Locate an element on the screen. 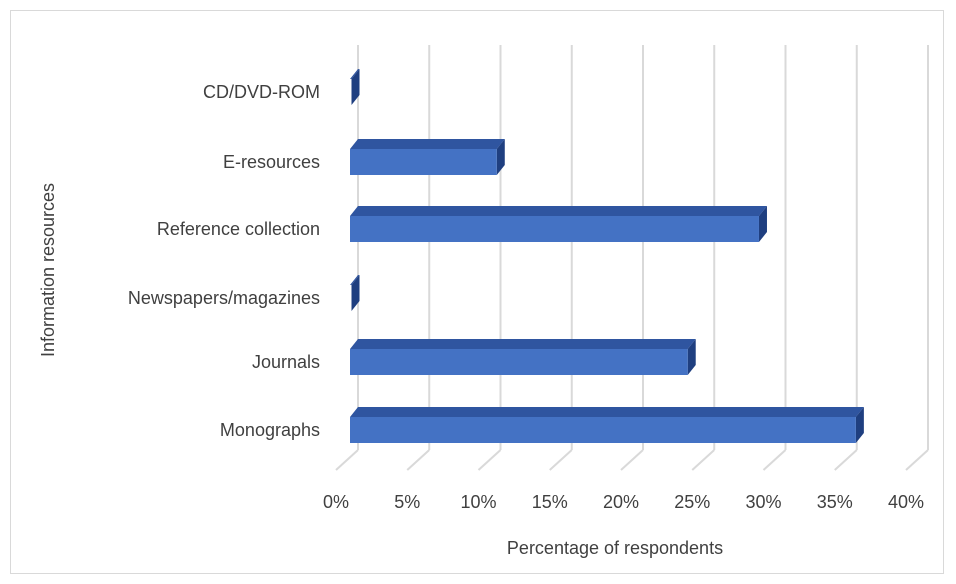 The width and height of the screenshot is (956, 584). x-tick-label: 5% is located at coordinates (407, 502).